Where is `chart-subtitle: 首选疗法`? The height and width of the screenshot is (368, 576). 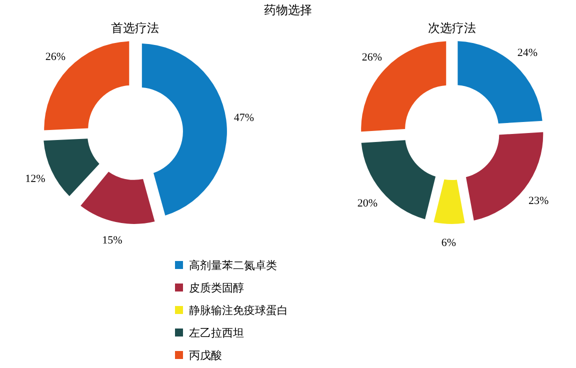
chart-subtitle: 首选疗法 is located at coordinates (135, 28).